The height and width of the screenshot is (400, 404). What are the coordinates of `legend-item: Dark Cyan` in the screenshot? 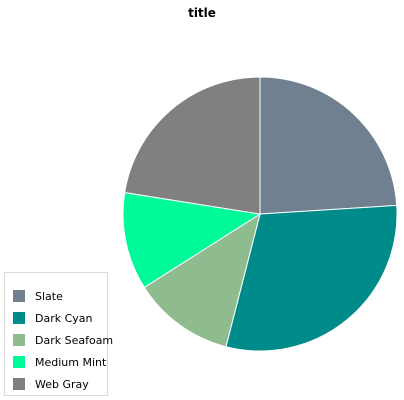 It's located at (53, 318).